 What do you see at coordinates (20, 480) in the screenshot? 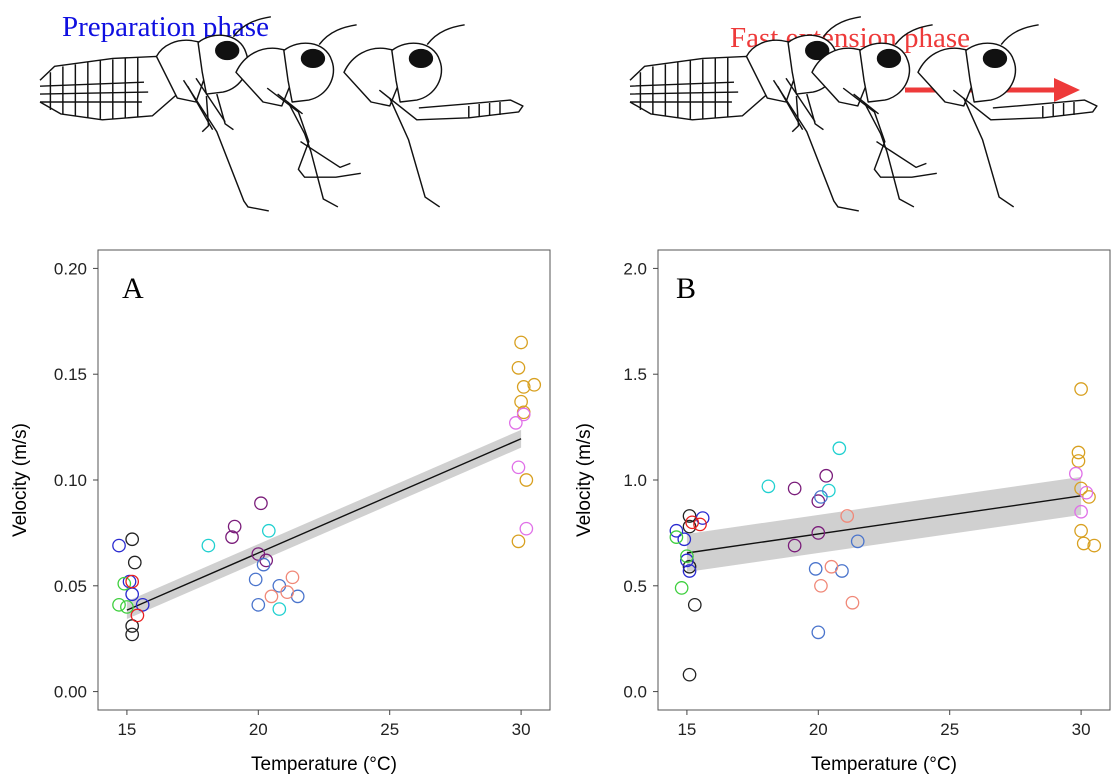
I see `y-axis-title-a: Velocity (m/s)` at bounding box center [20, 480].